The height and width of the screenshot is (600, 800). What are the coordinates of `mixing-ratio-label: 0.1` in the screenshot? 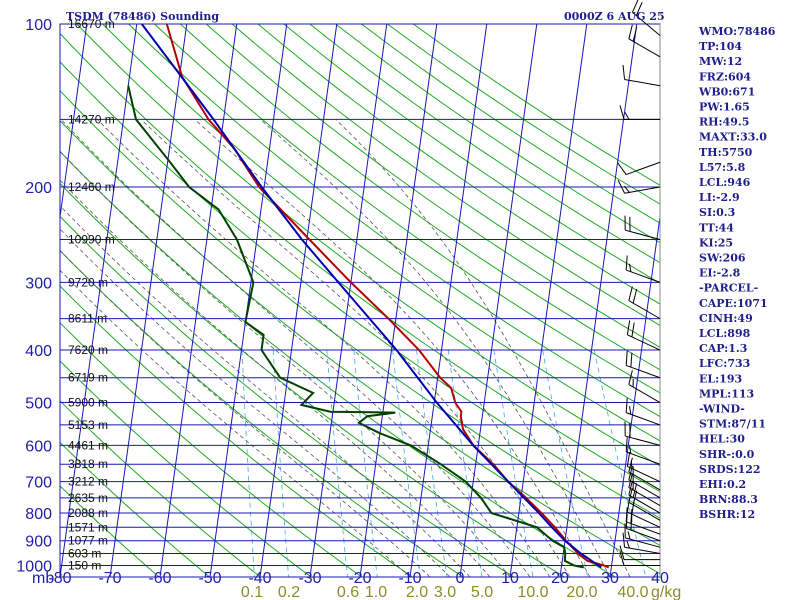 It's located at (252, 592).